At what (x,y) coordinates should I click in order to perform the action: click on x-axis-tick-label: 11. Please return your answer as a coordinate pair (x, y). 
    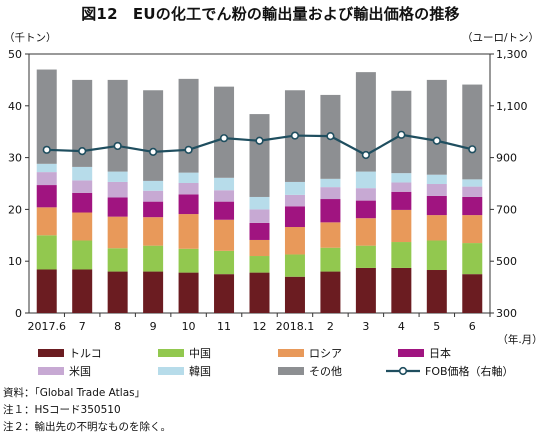
    Looking at the image, I should click on (224, 326).